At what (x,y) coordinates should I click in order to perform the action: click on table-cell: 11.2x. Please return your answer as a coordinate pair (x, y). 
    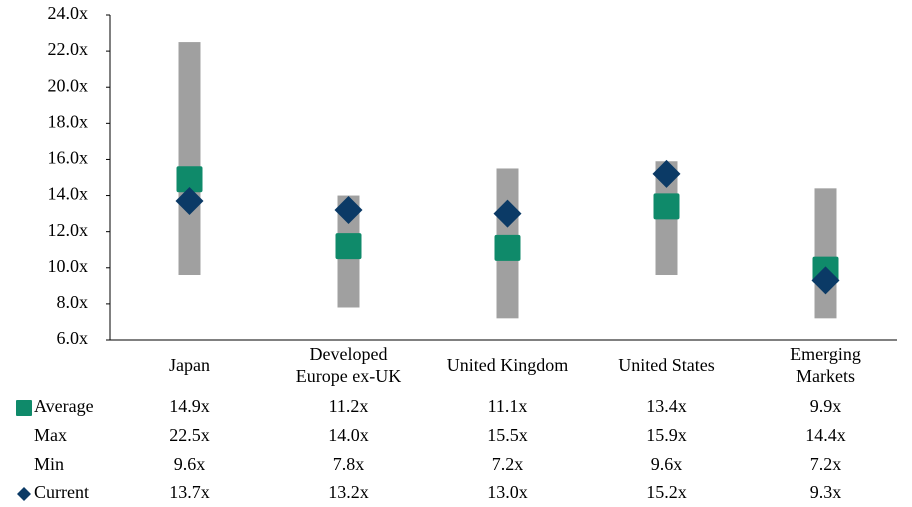
    Looking at the image, I should click on (349, 406).